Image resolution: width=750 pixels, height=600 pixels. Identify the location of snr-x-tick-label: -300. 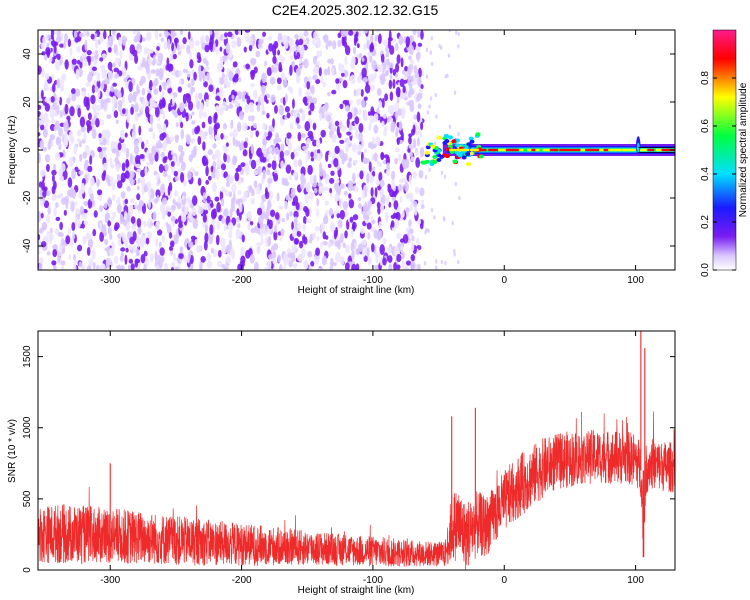
(110, 580).